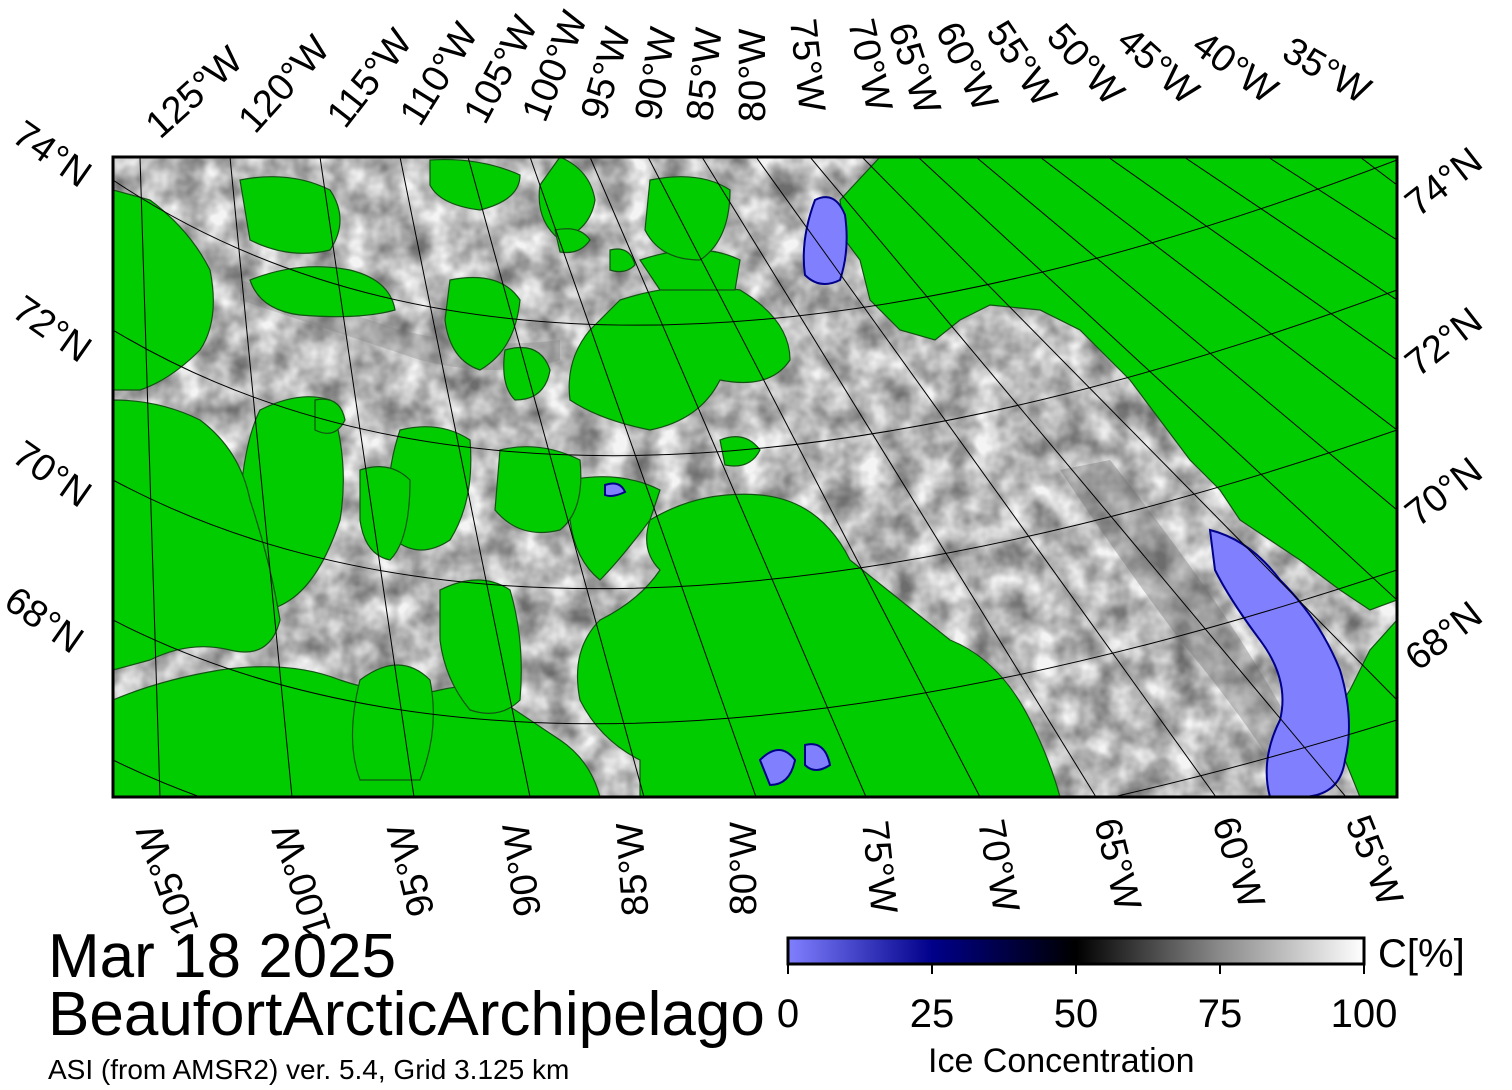 This screenshot has height=1090, width=1512. Describe the element at coordinates (52, 329) in the screenshot. I see `left-lat-label: 72°N` at that location.